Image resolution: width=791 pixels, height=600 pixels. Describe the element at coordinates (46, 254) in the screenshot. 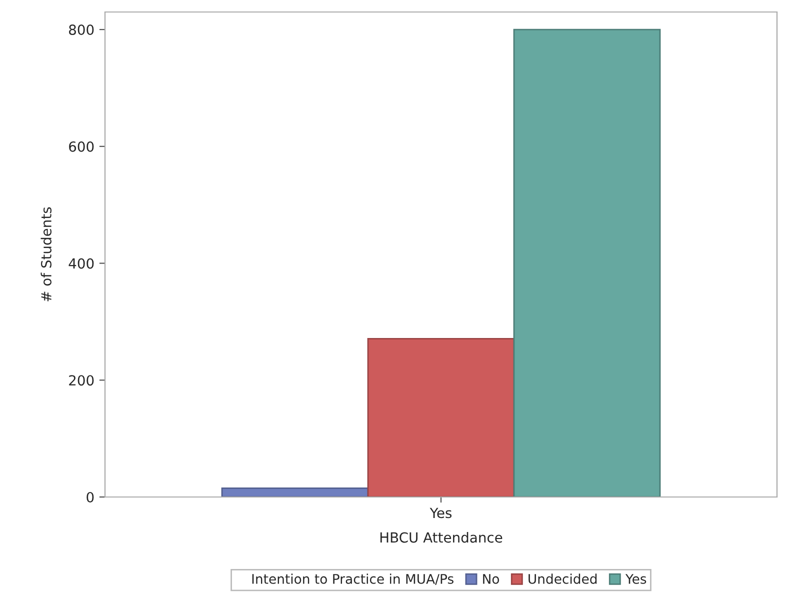

I see `y-axis-title: # of Students` at that location.